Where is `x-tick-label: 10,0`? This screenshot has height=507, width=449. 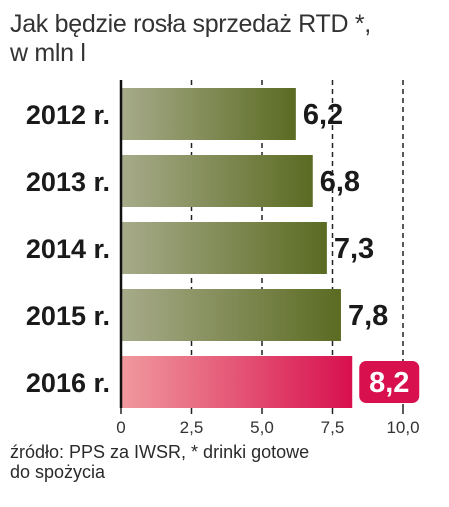 x-tick-label: 10,0 is located at coordinates (402, 427).